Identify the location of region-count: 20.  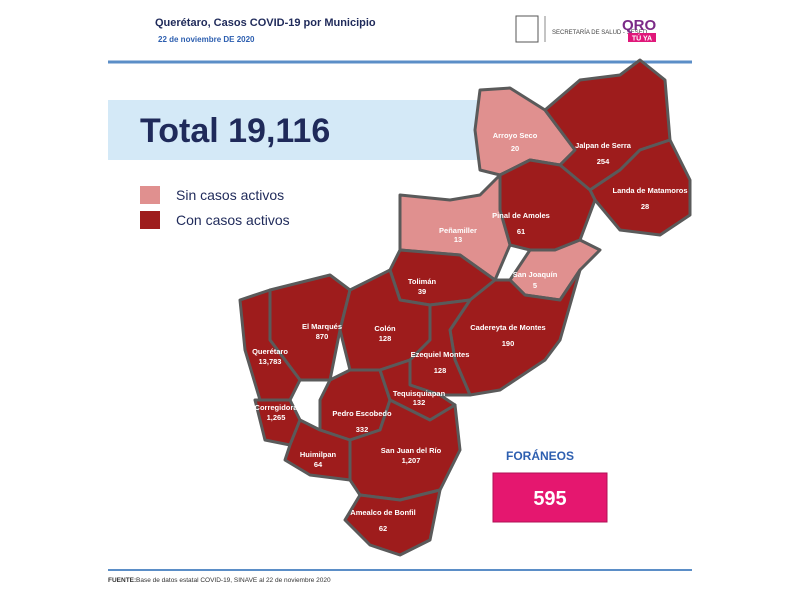
(515, 148).